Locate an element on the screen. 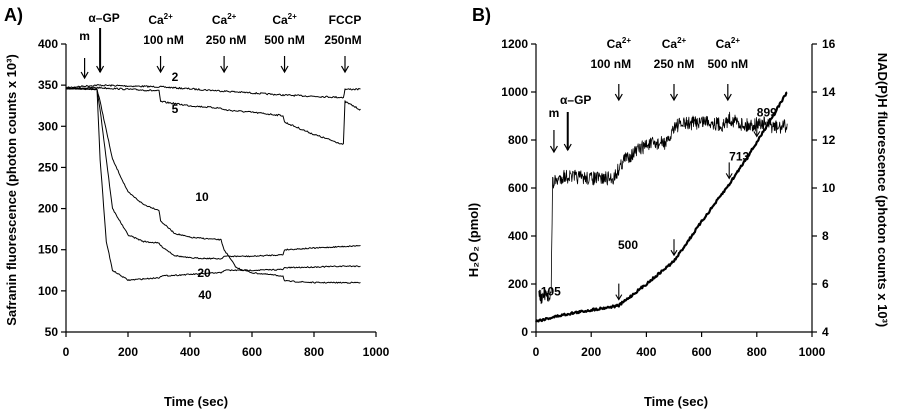 The height and width of the screenshot is (411, 909). panel-a-y-tick-label: 300 is located at coordinates (48, 126).